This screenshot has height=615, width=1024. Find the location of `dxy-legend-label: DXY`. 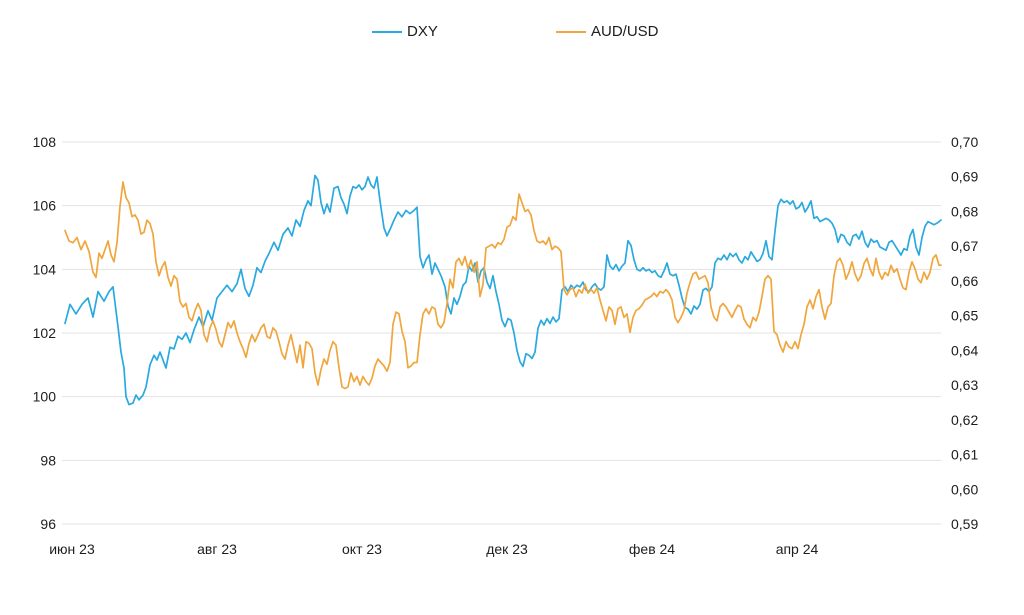

dxy-legend-label: DXY is located at coordinates (422, 31).